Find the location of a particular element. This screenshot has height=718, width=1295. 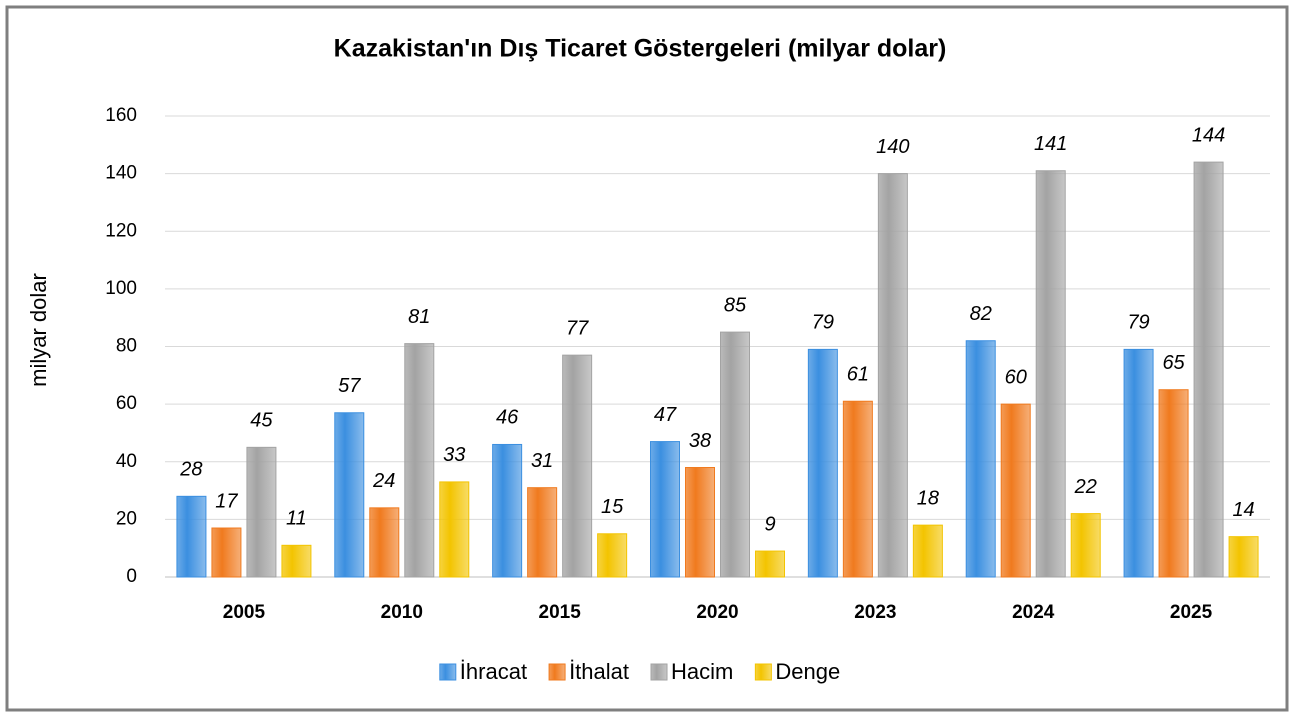

data-label: 14 is located at coordinates (1243, 510).